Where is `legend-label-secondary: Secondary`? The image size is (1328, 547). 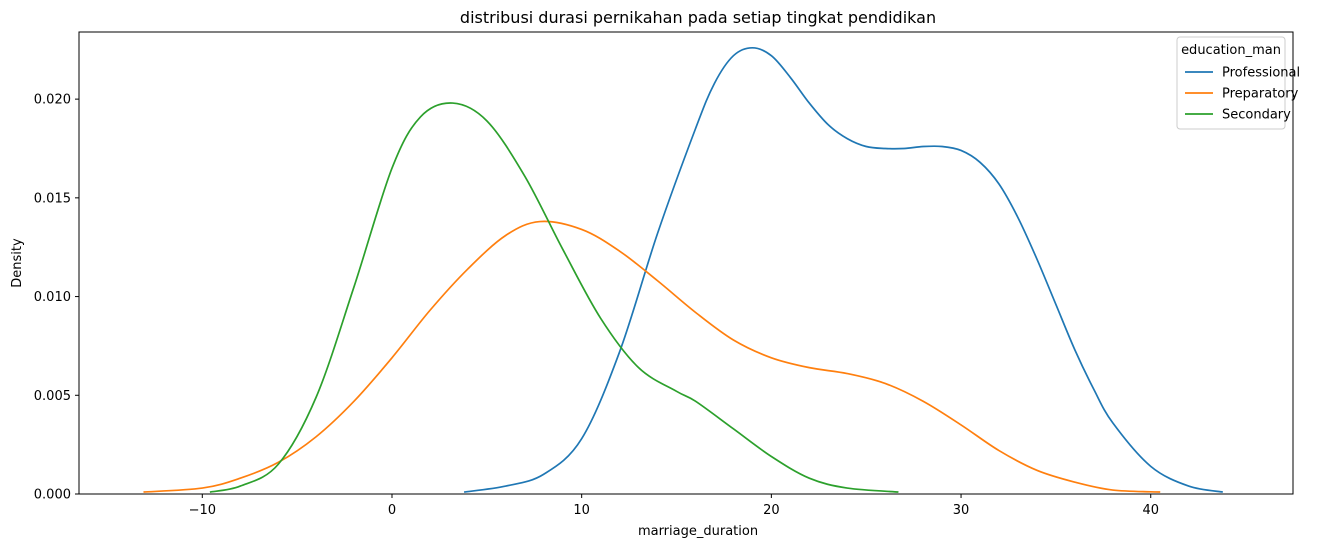
legend-label-secondary: Secondary is located at coordinates (1256, 115).